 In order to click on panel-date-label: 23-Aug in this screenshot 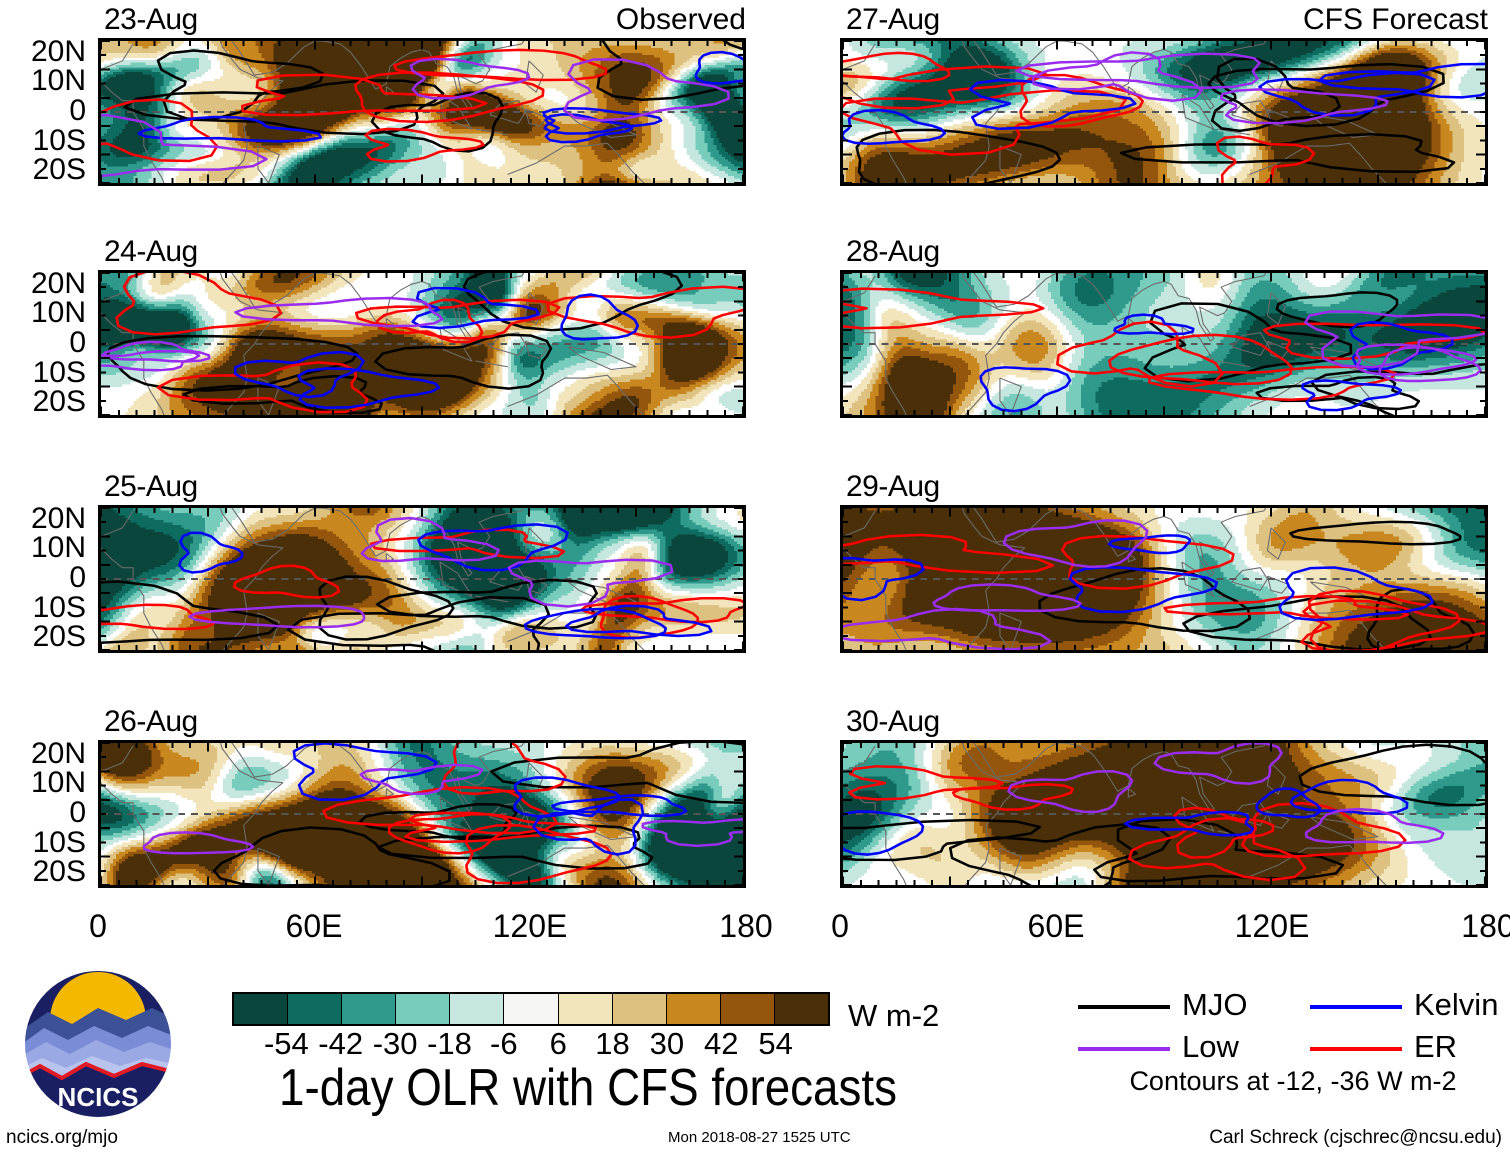, I will do `click(151, 19)`.